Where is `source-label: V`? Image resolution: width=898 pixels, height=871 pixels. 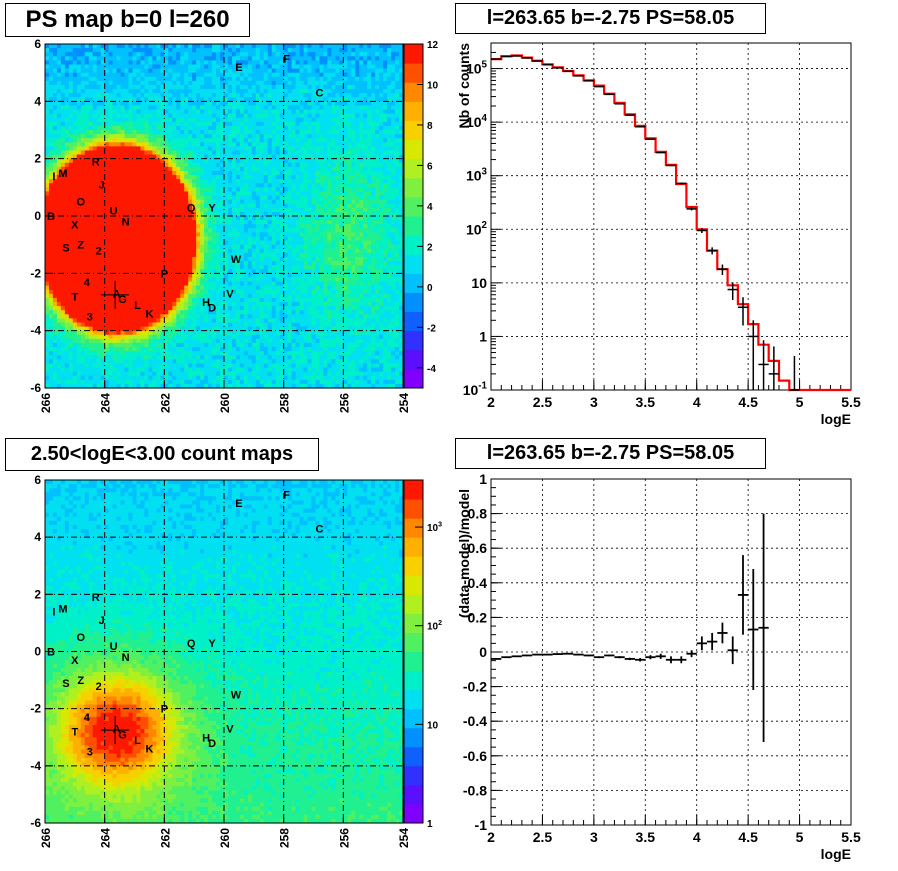 source-label: V is located at coordinates (230, 730).